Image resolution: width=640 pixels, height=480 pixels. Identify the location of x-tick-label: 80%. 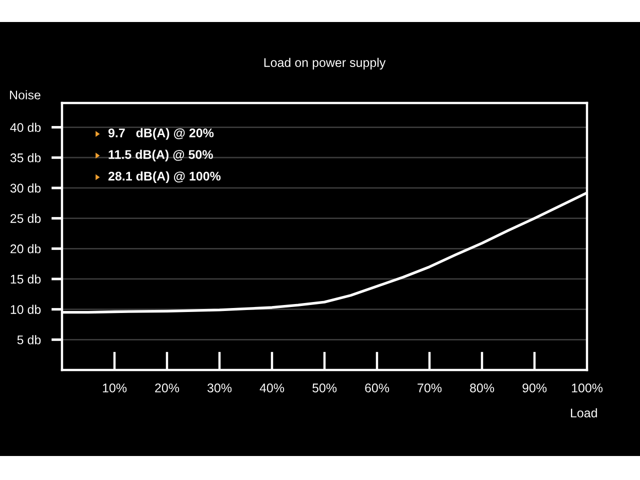
(482, 388).